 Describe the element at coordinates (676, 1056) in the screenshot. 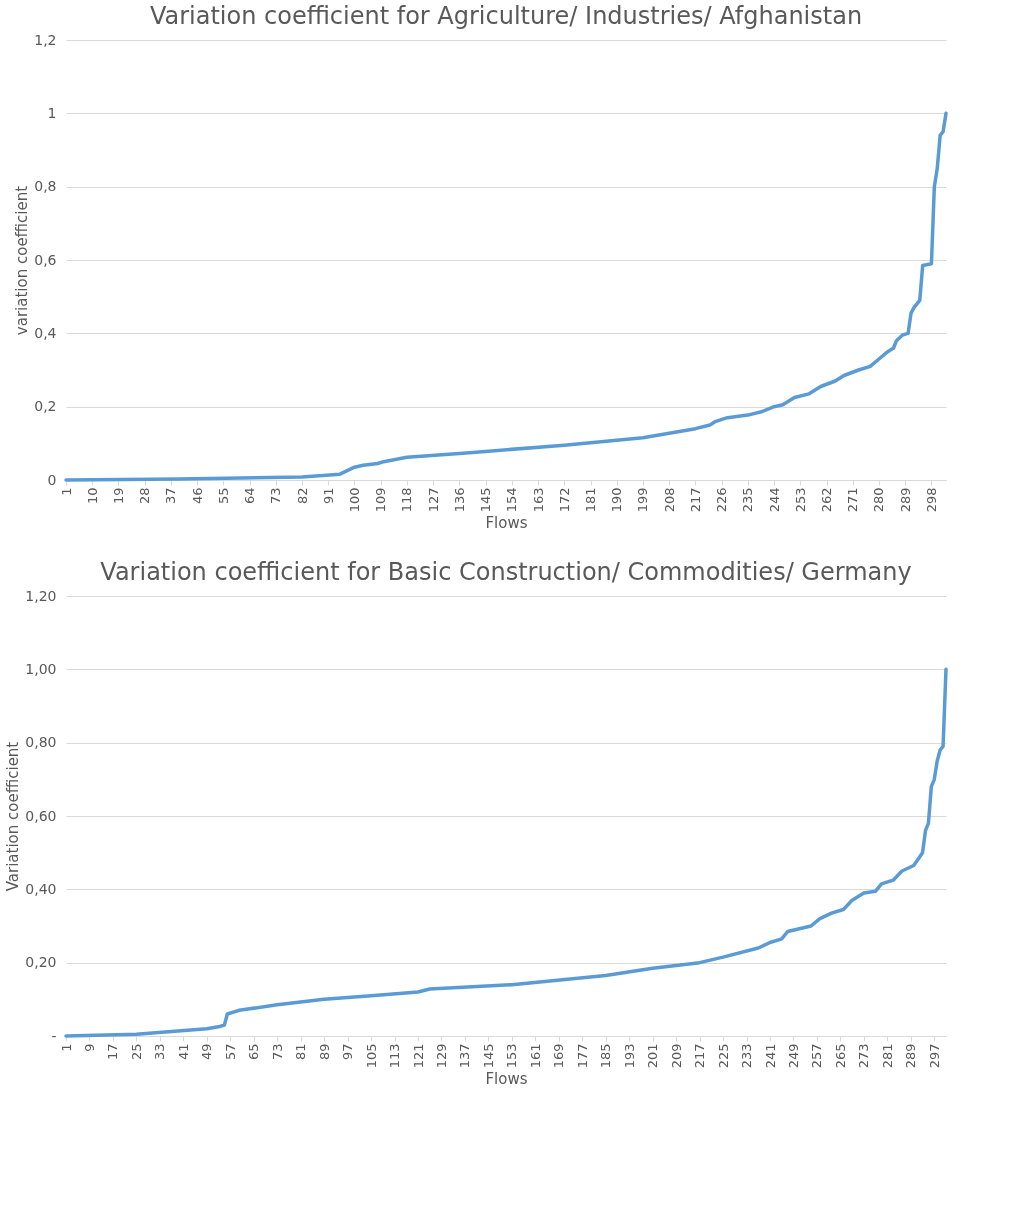

I see `x-tick-label: 209` at that location.